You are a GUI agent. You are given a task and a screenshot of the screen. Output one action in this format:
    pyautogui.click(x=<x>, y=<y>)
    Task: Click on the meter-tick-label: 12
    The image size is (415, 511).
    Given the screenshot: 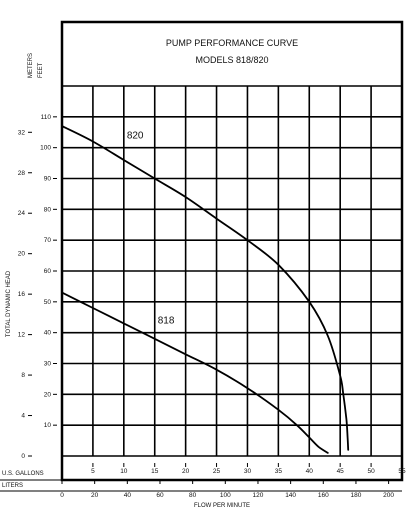 What is the action you would take?
    pyautogui.click(x=22, y=335)
    